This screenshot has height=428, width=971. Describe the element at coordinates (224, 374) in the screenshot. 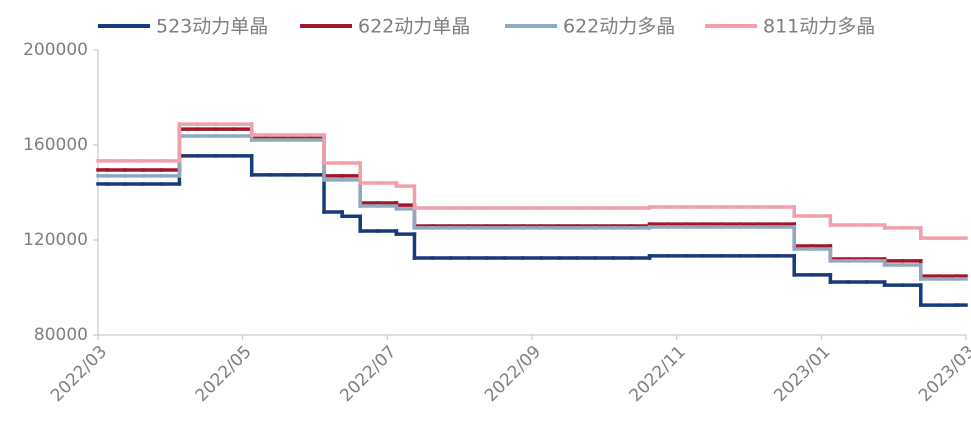

I see `x-tick-label: 2022/05` at that location.